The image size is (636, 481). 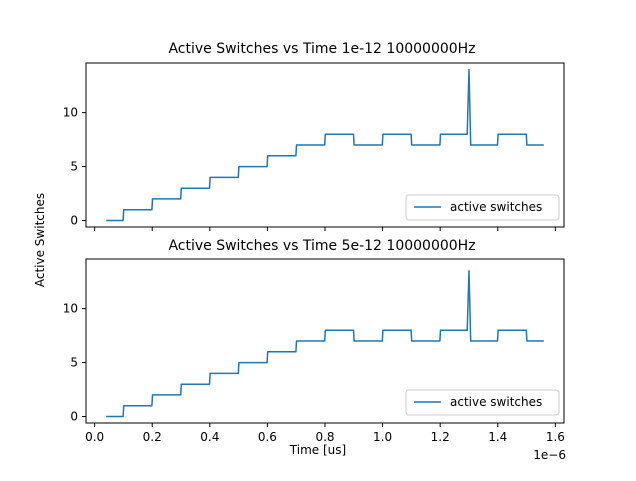 I want to click on figure-y-axis-label: Active Switches, so click(x=40, y=240).